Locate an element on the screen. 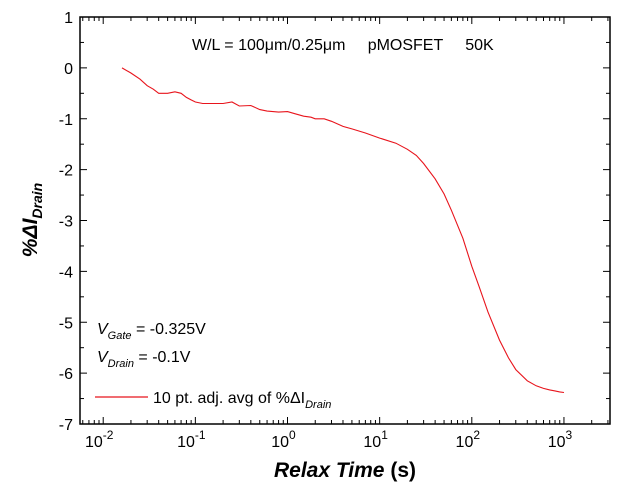 The width and height of the screenshot is (618, 485). x-tick-label-exp: 1 is located at coordinates (384, 435).